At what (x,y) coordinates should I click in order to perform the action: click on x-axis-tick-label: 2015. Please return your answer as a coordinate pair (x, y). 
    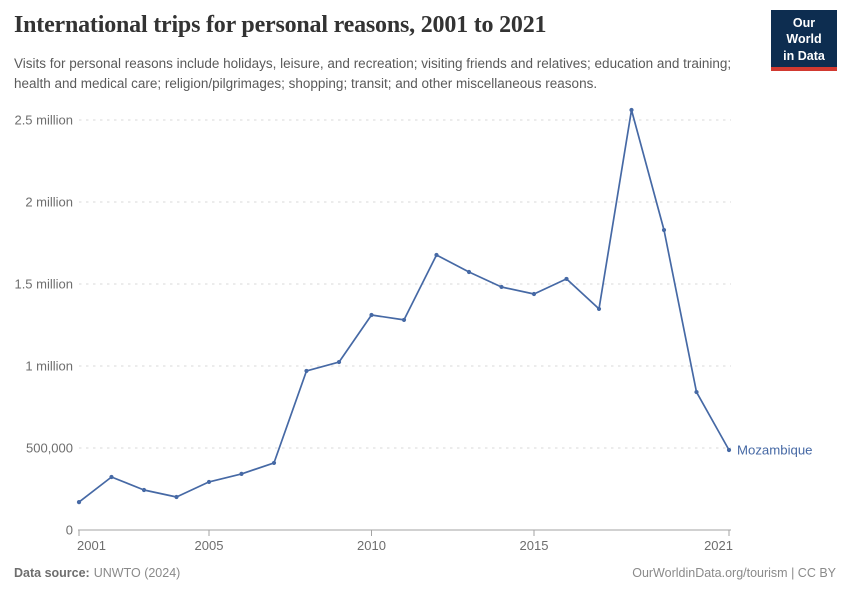
    Looking at the image, I should click on (534, 545).